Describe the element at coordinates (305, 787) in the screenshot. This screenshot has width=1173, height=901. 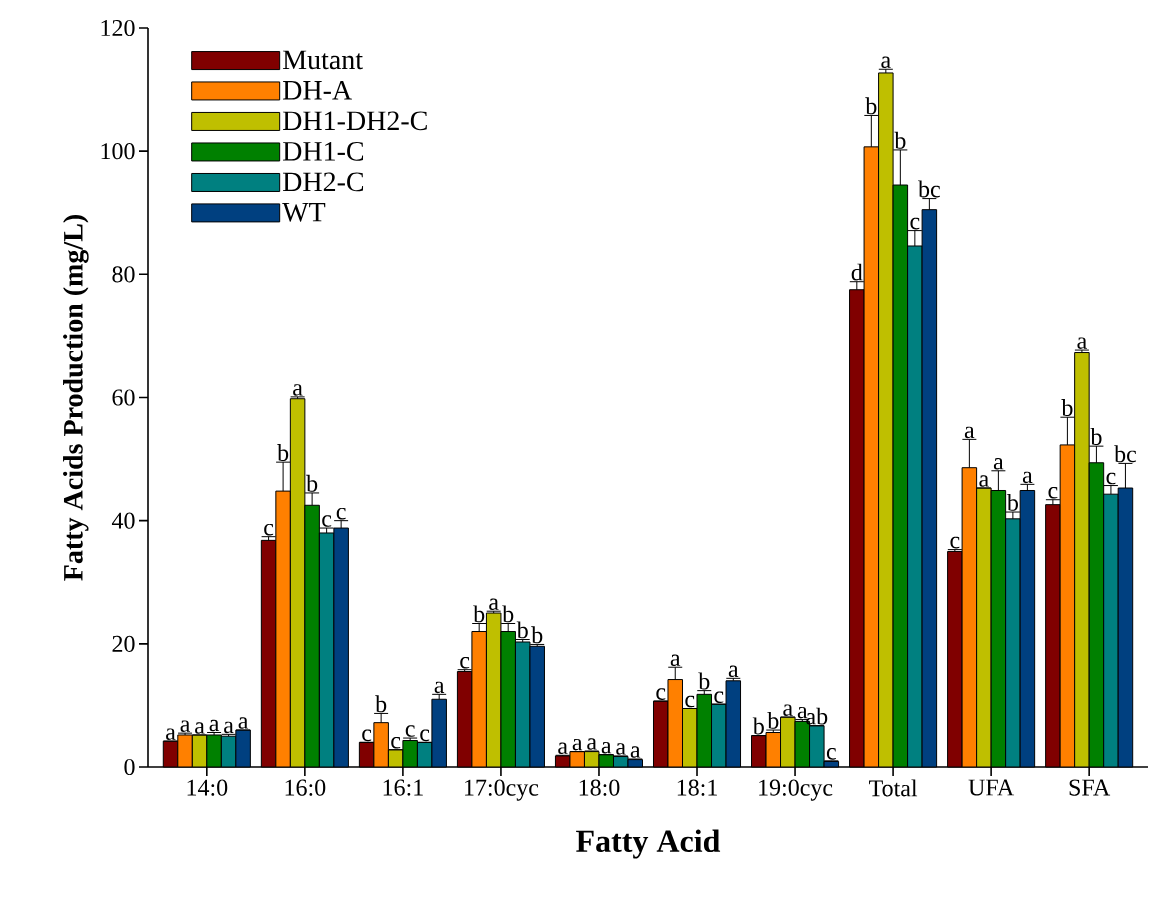
I see `x-tick-label: 16:0` at that location.